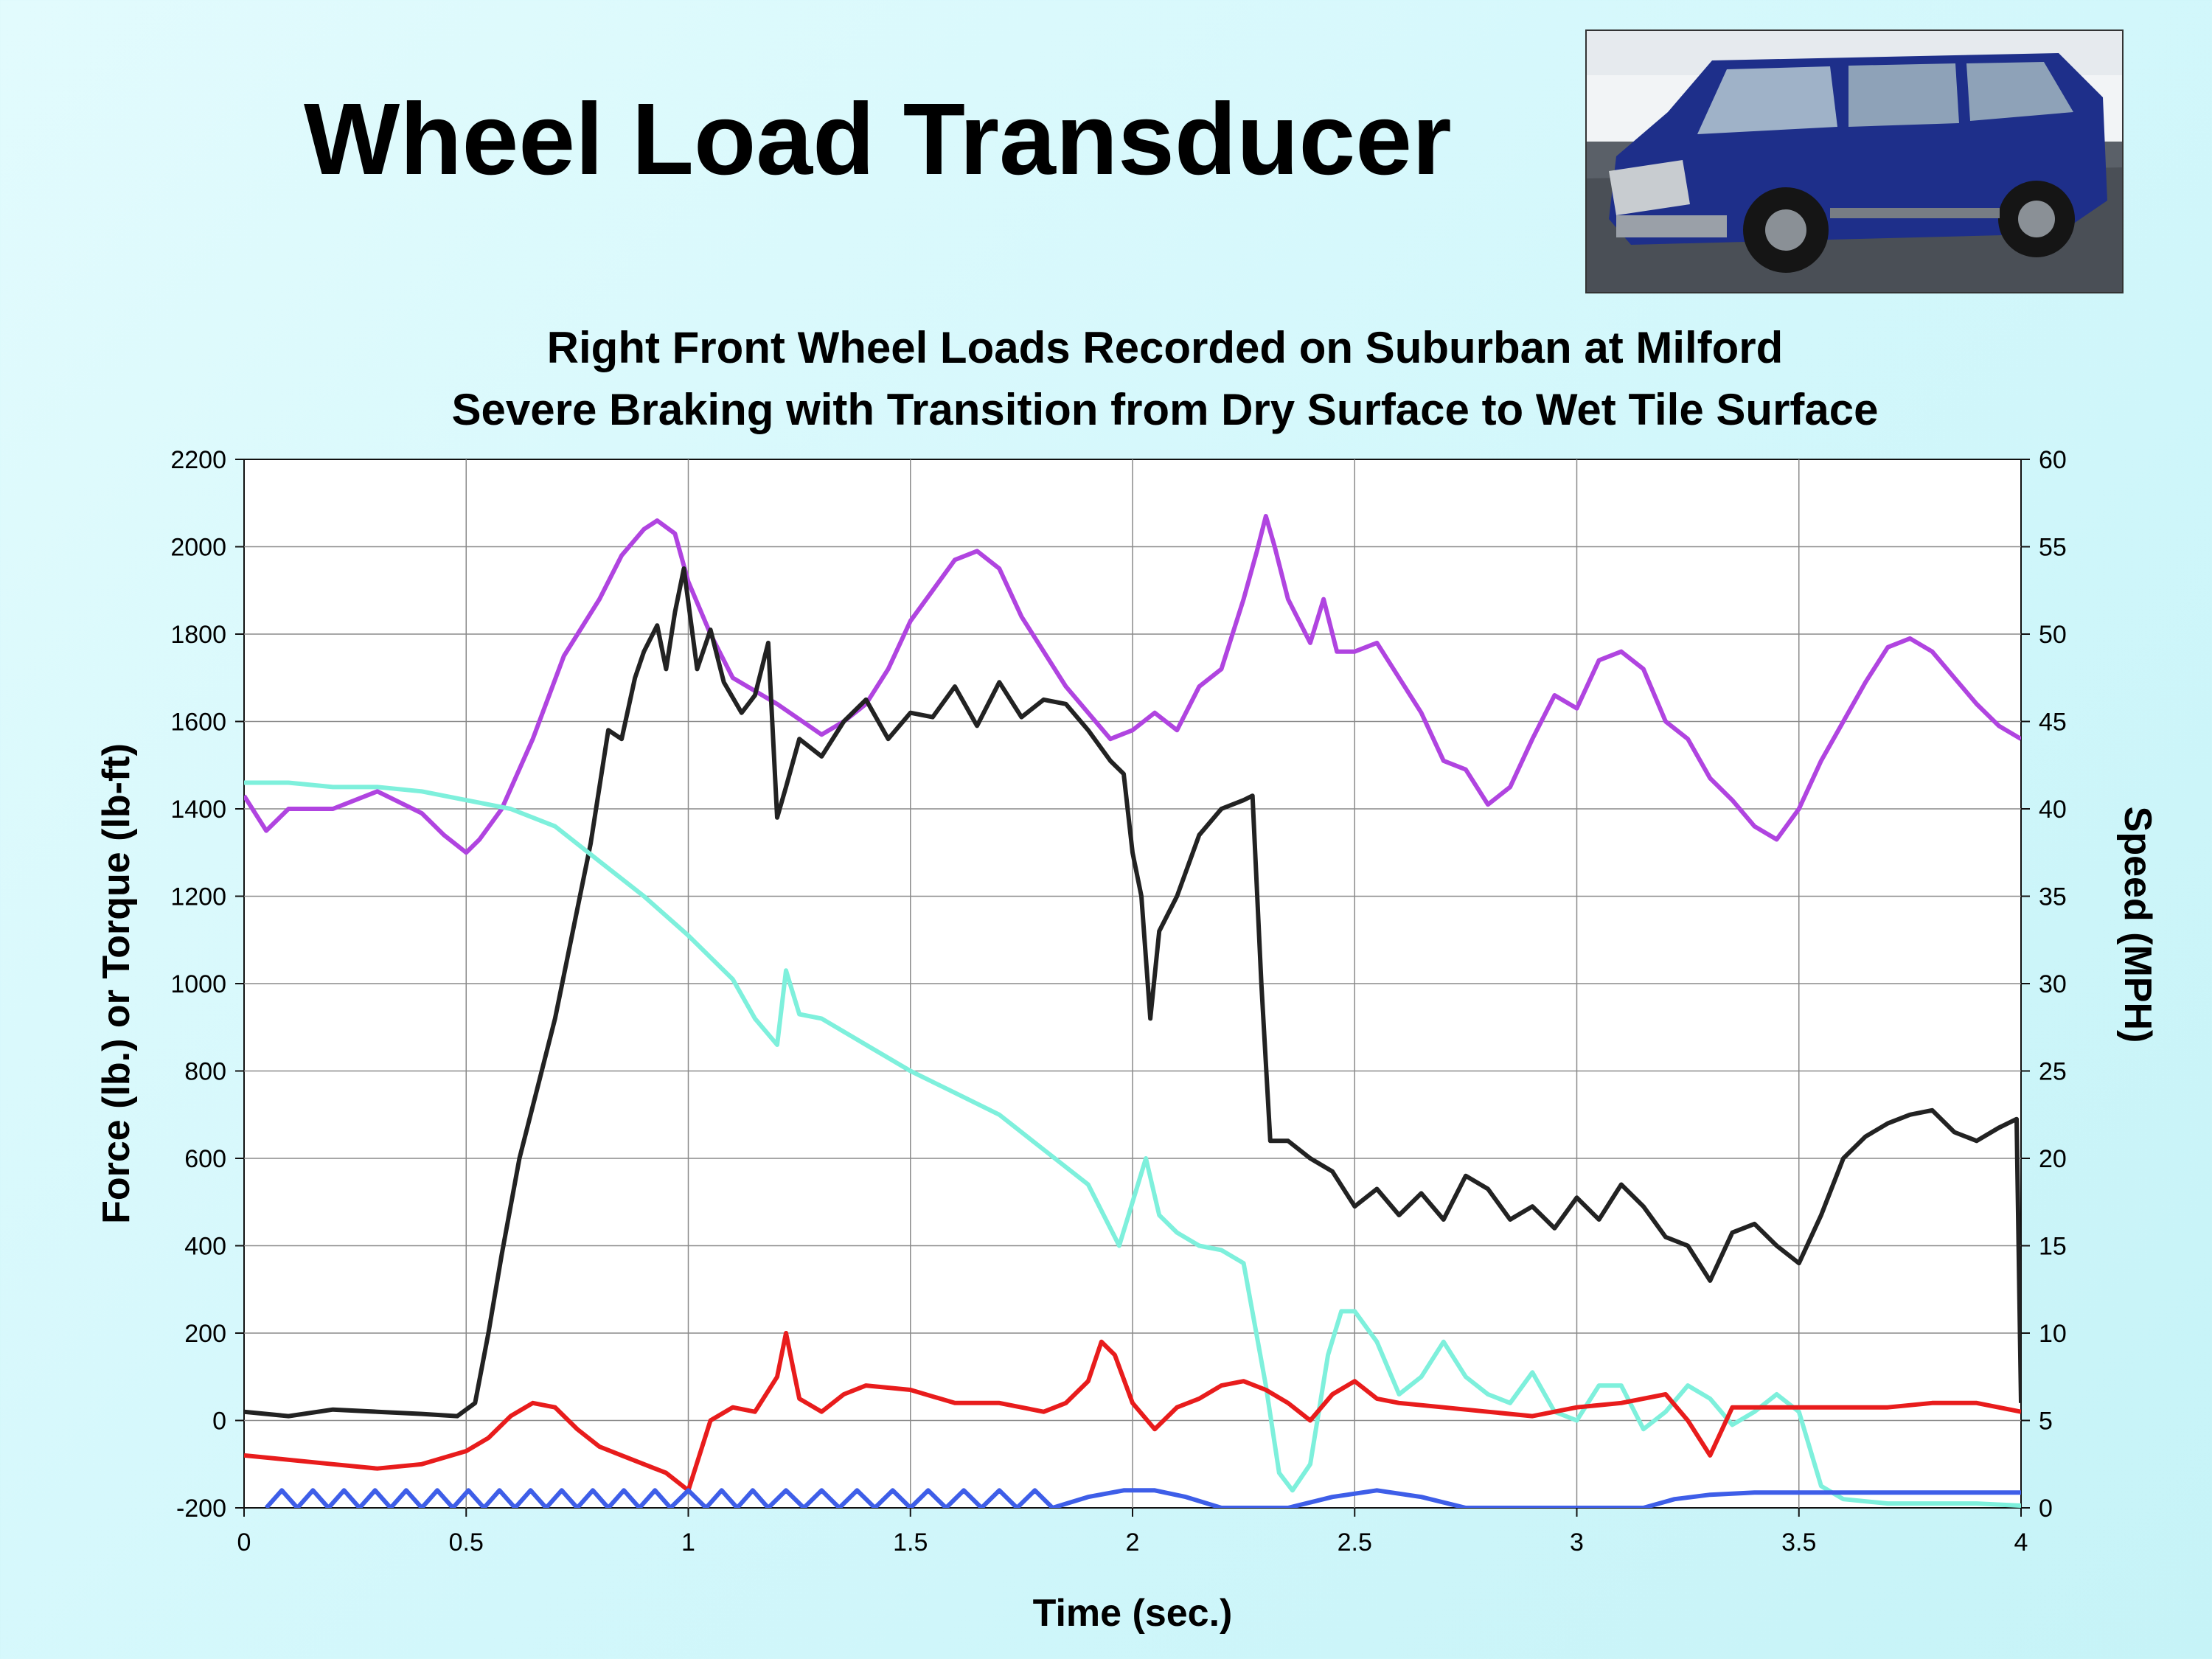 The width and height of the screenshot is (2212, 1659). I want to click on y-tick-label: 1800, so click(198, 635).